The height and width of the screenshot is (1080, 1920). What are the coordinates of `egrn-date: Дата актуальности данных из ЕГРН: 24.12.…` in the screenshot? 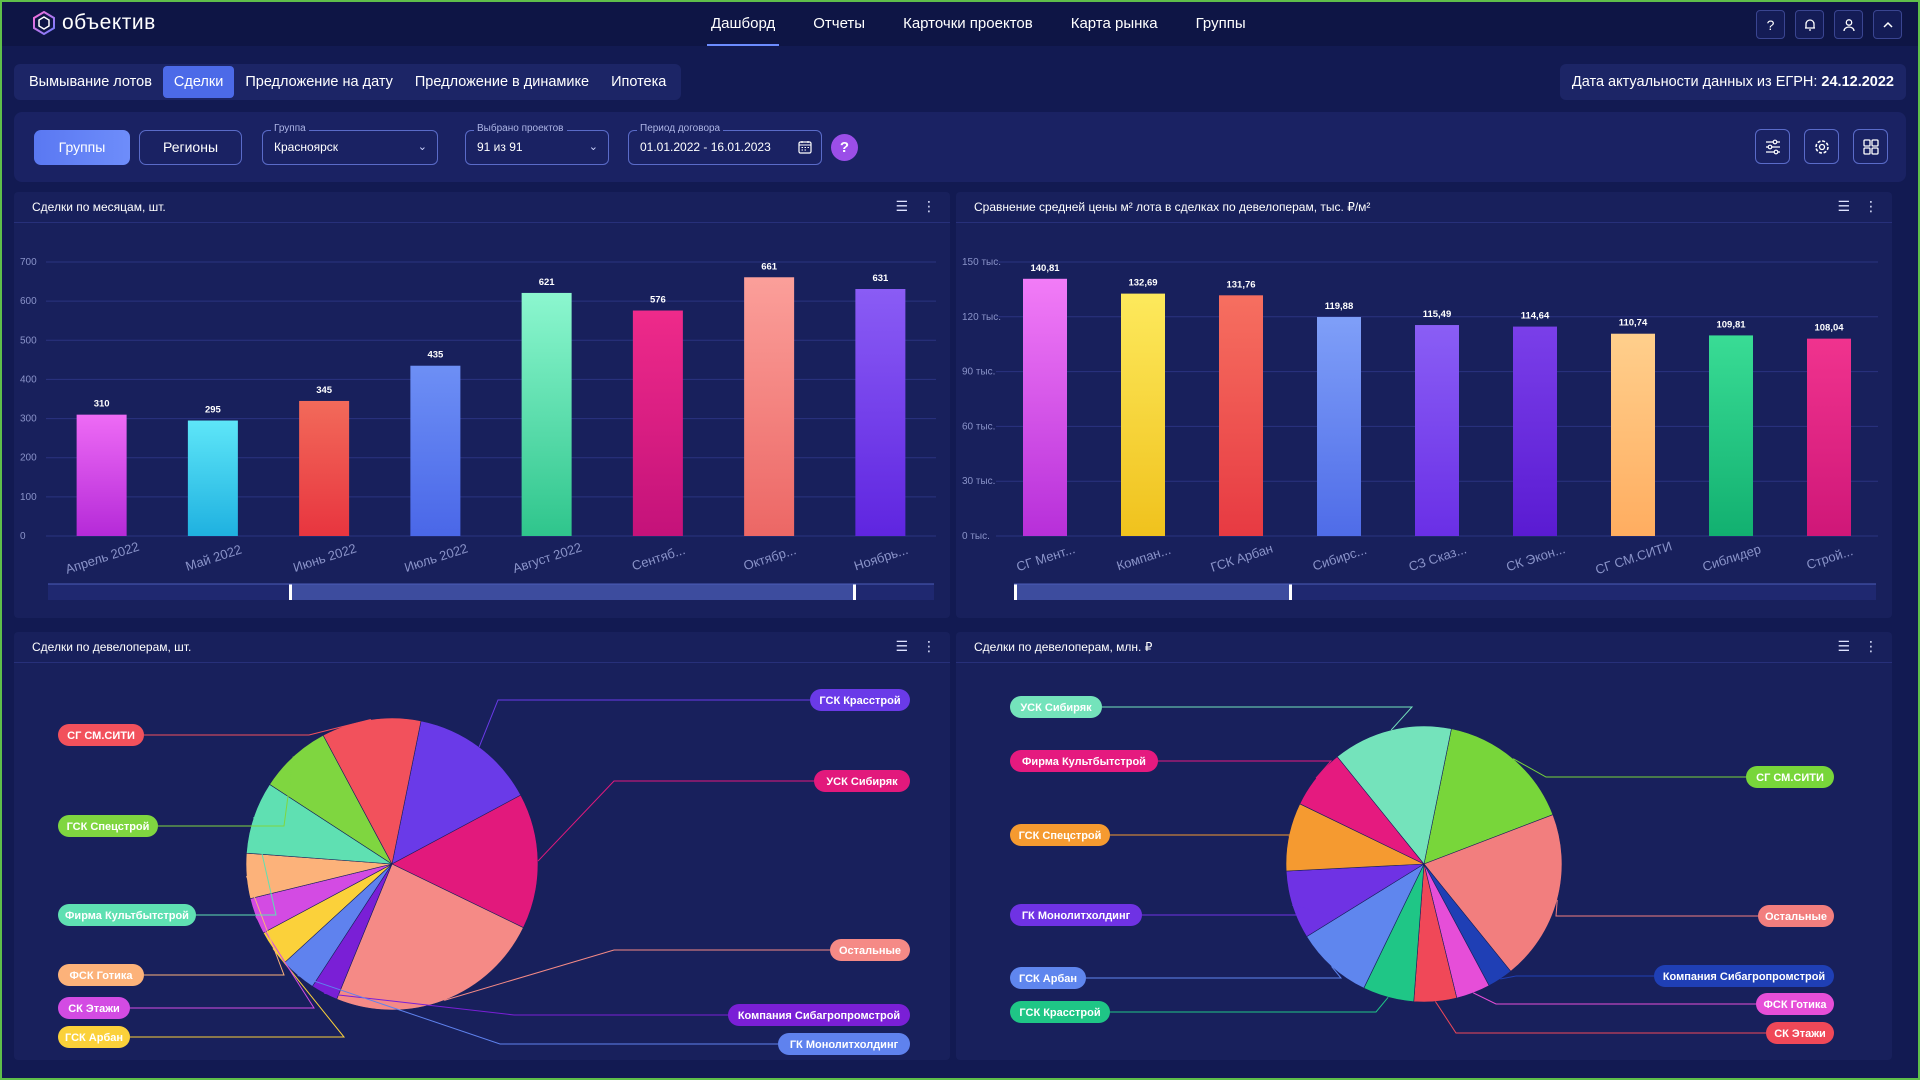 It's located at (1732, 82).